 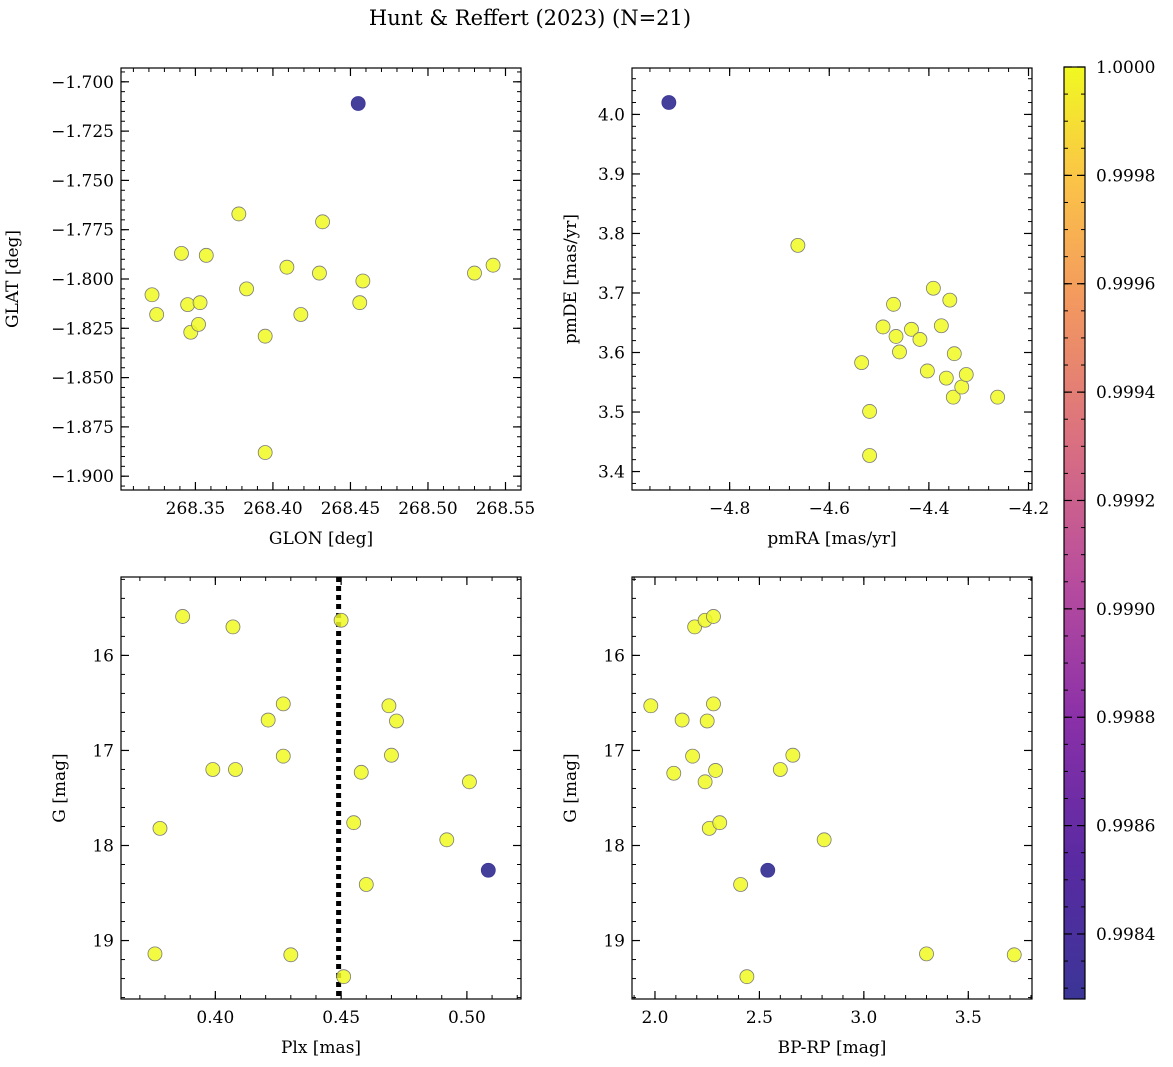 I want to click on x-axis-label: GLON [deg], so click(x=321, y=539).